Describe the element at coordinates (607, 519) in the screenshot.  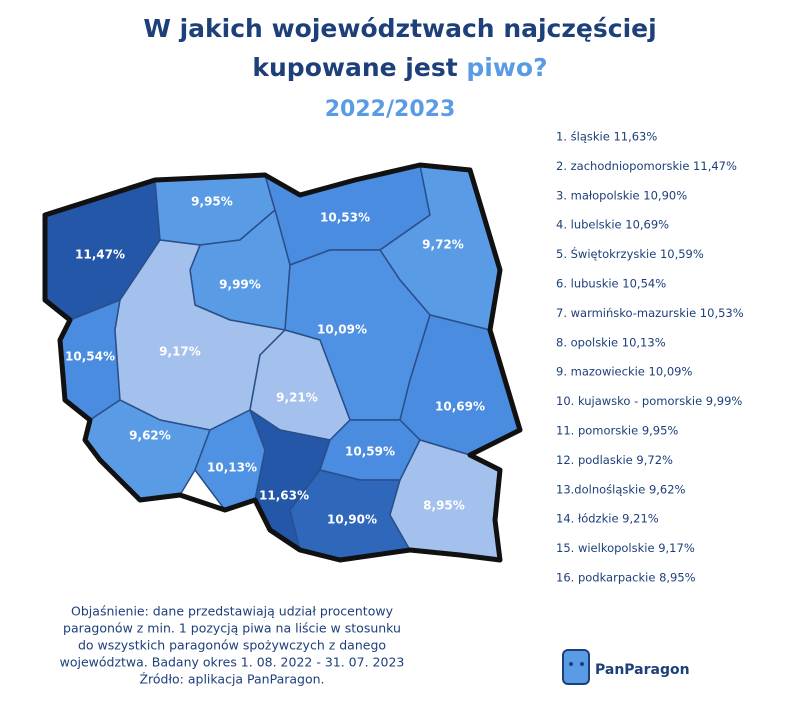
I see `ranking-item: 14. łódzkie 9,21%` at that location.